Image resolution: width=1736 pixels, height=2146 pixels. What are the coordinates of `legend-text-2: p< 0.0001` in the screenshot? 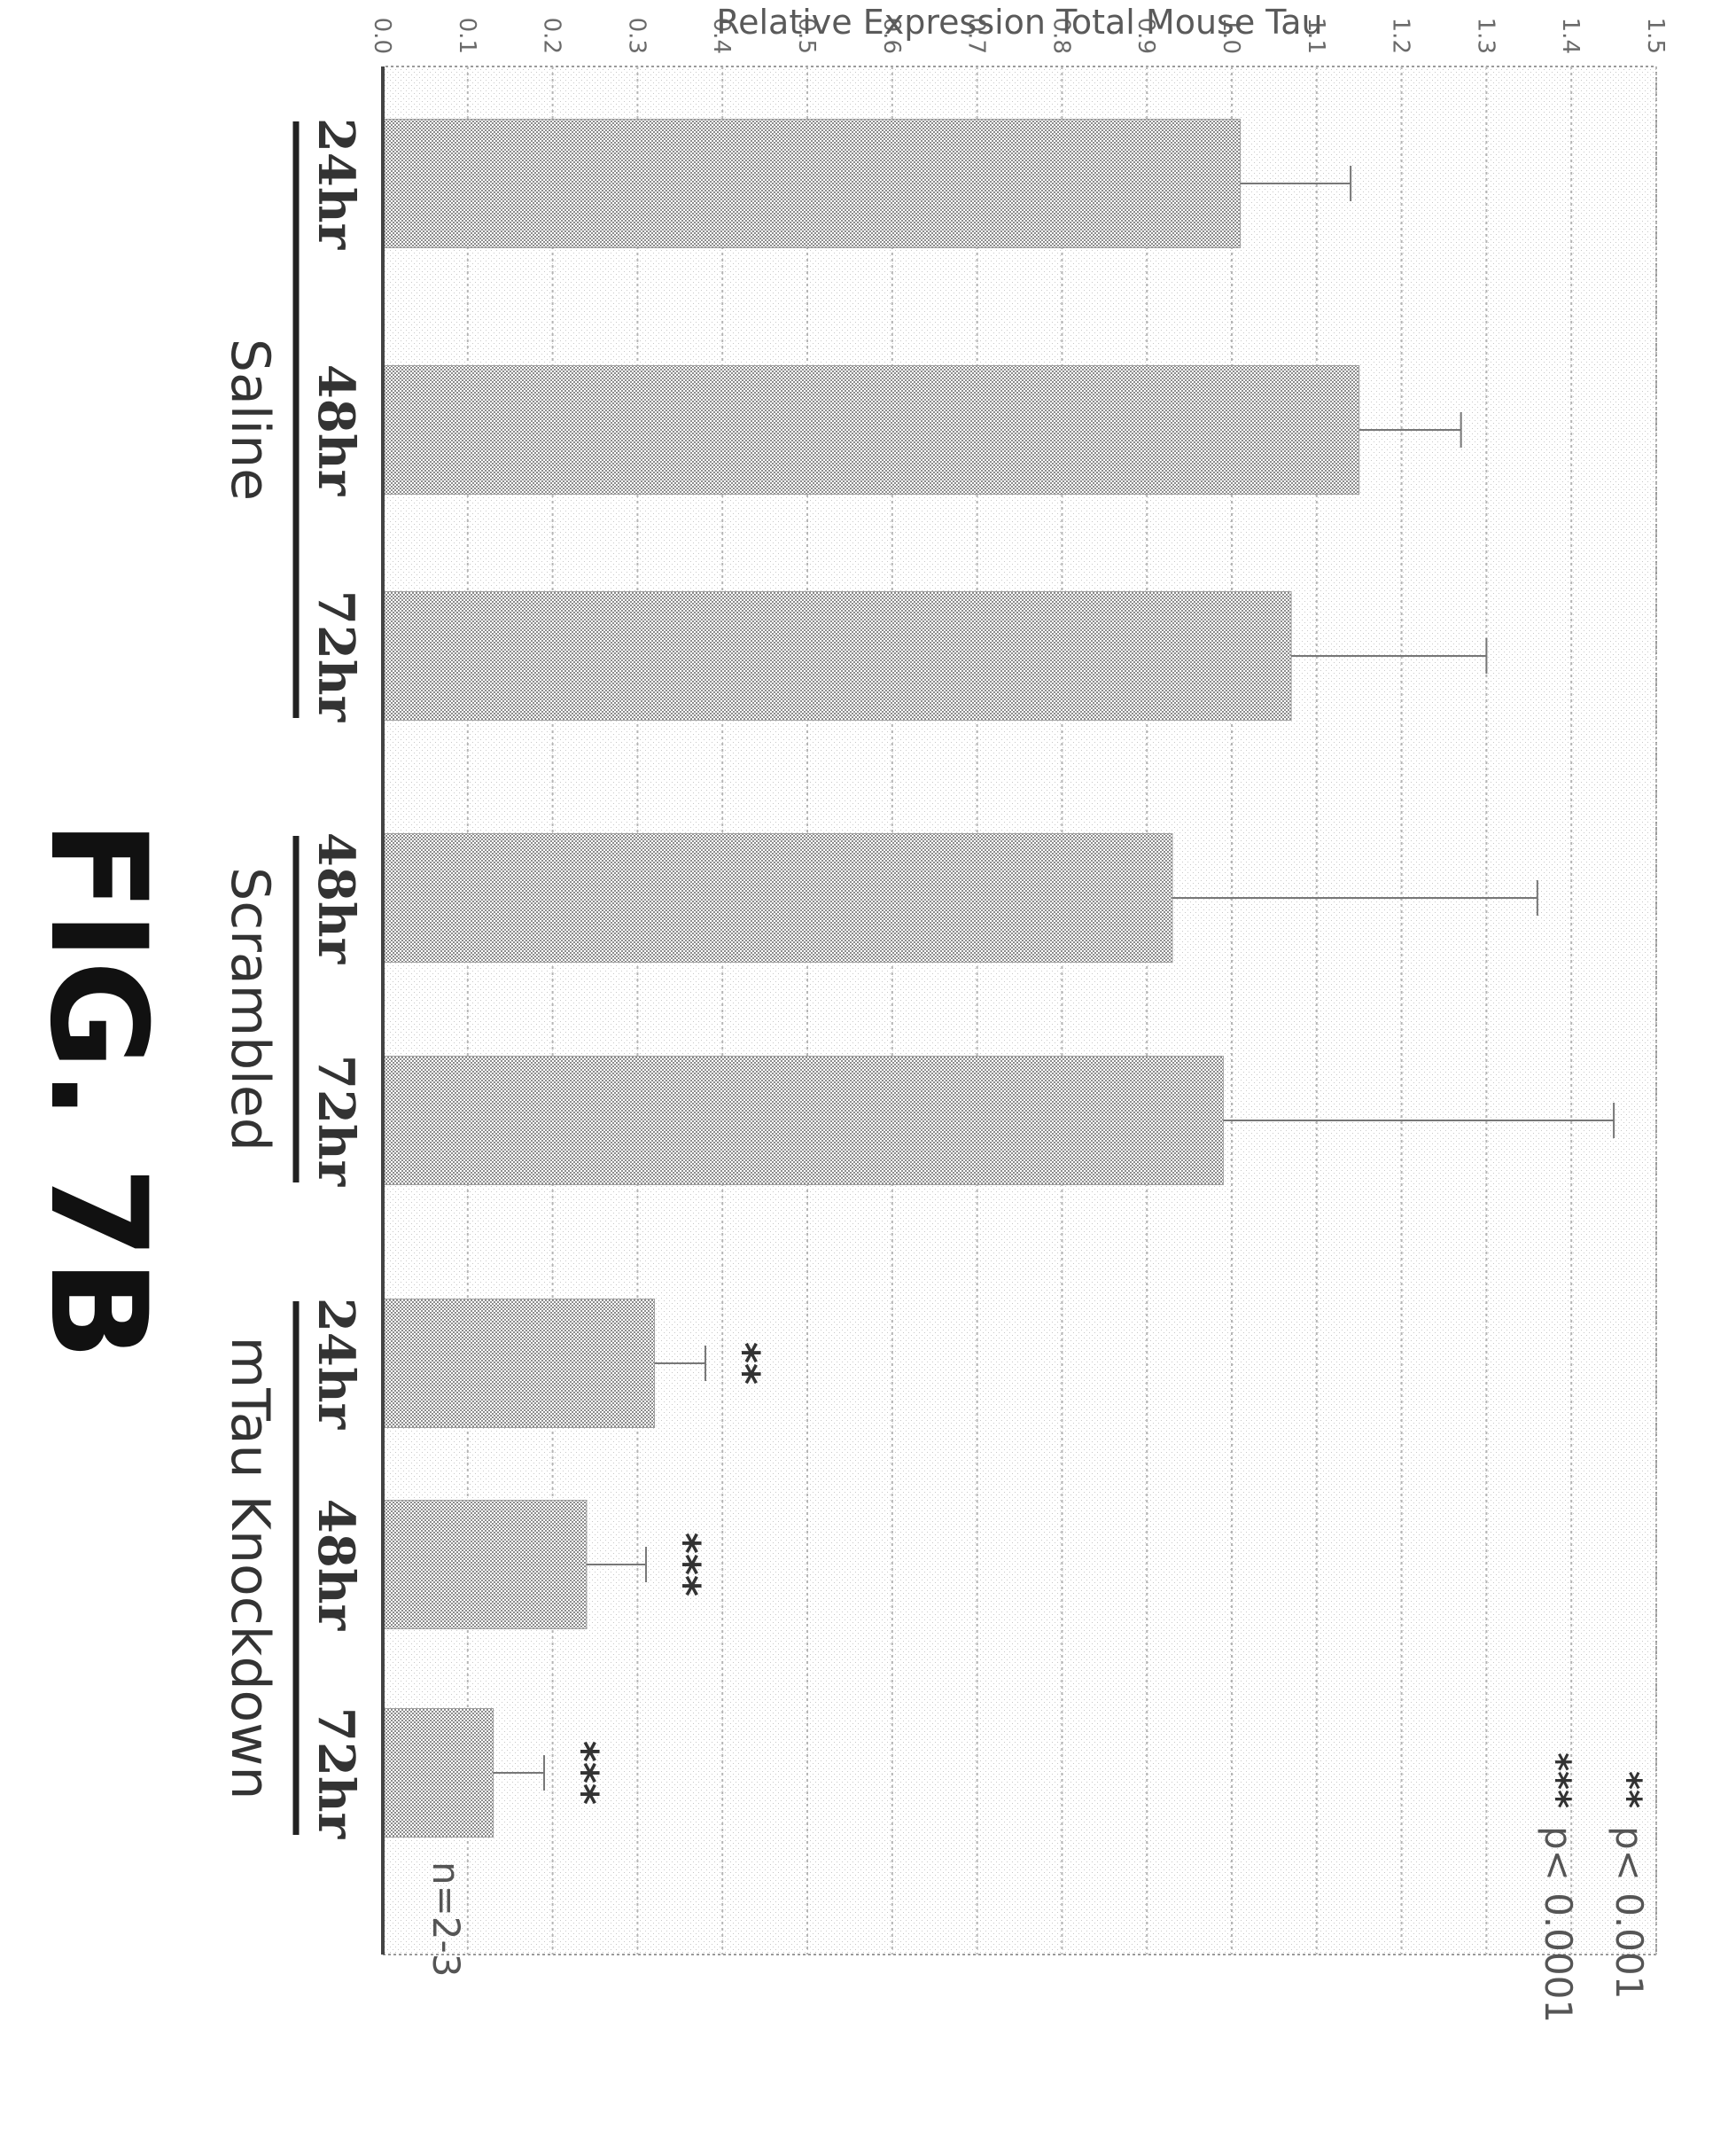 It's located at (1558, 1924).